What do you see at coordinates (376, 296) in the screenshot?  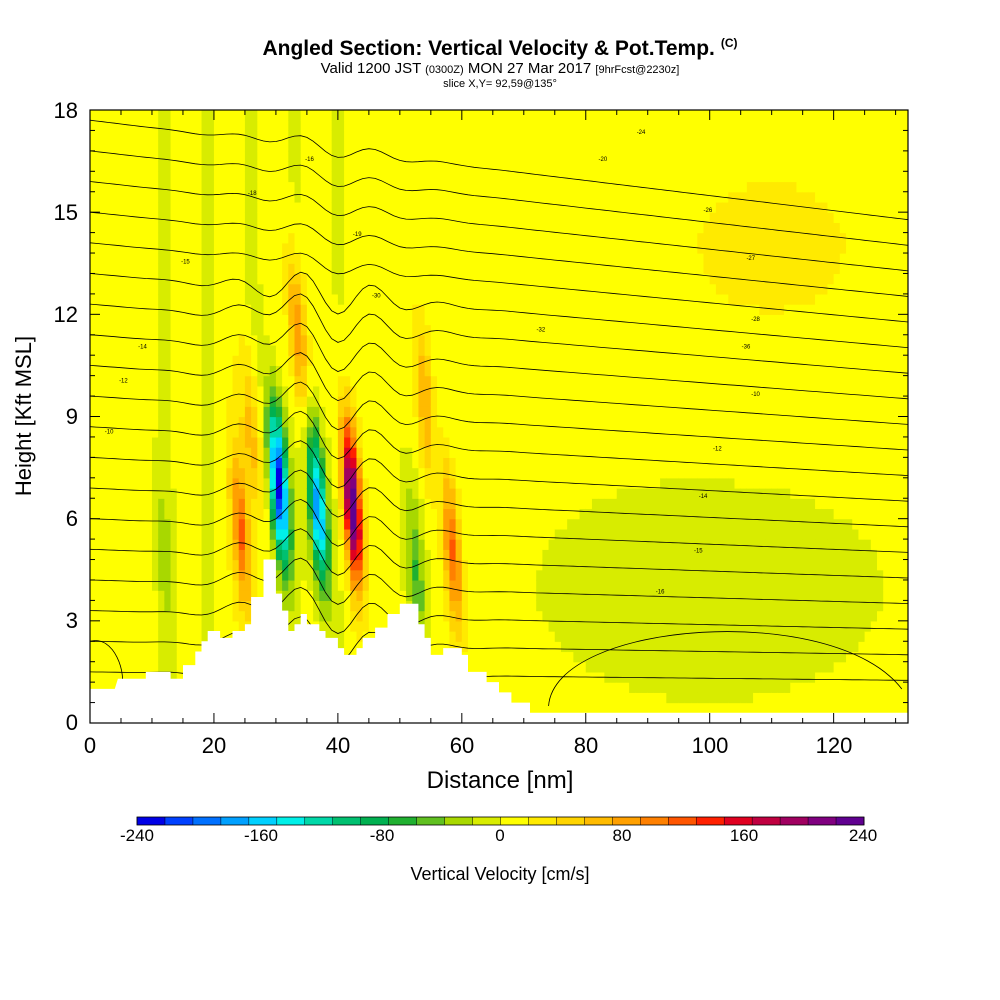 I see `isentrope-label: -30` at bounding box center [376, 296].